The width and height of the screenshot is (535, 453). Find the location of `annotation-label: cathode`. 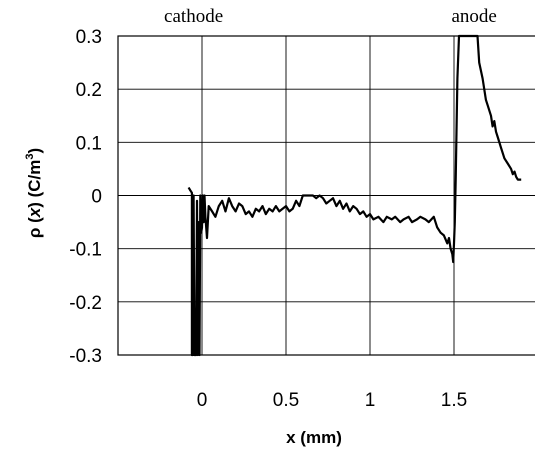

annotation-label: cathode is located at coordinates (193, 16).